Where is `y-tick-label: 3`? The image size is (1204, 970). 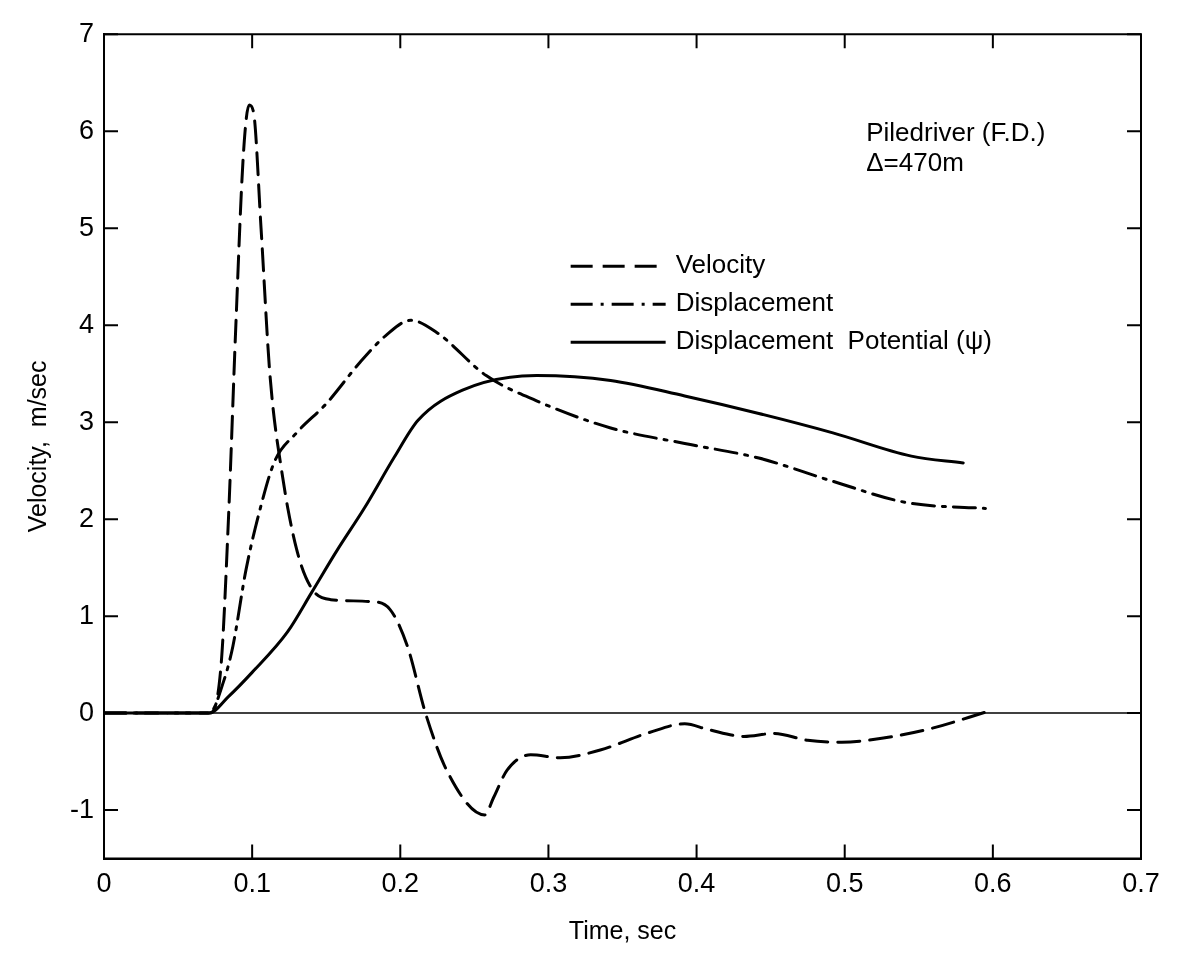 y-tick-label: 3 is located at coordinates (86, 420).